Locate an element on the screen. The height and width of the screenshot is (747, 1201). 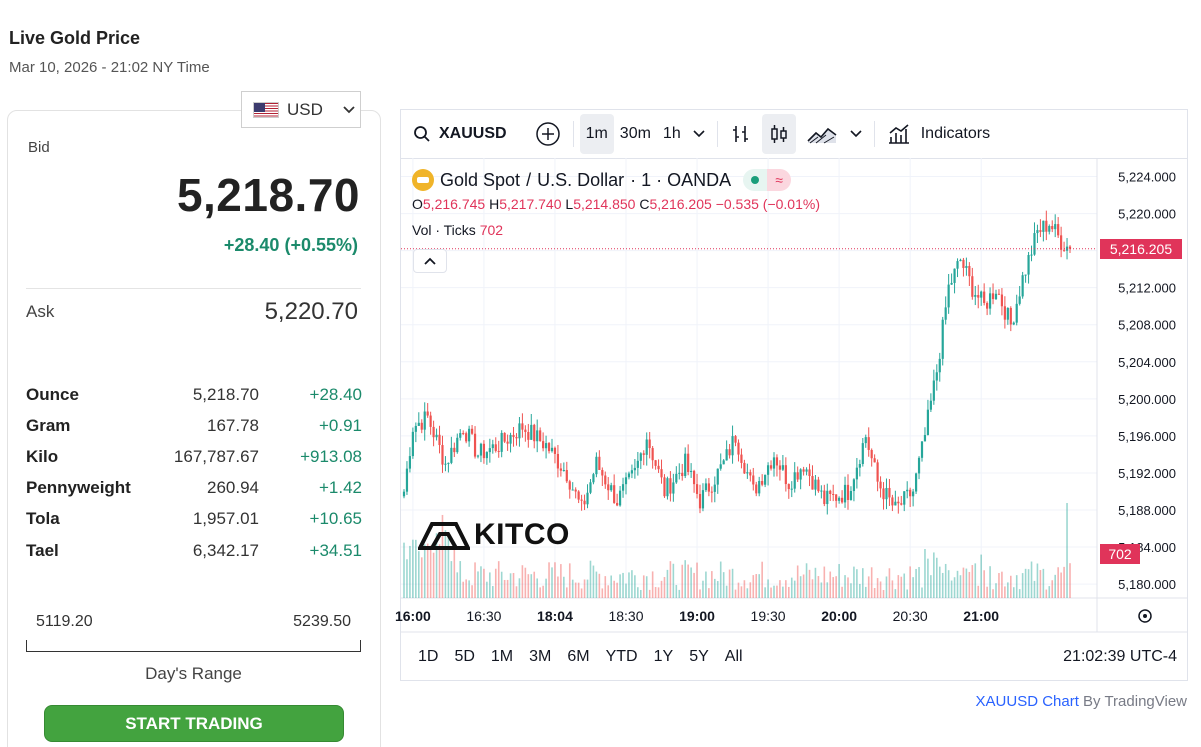
kitco-logo: KITCO is located at coordinates (494, 535).